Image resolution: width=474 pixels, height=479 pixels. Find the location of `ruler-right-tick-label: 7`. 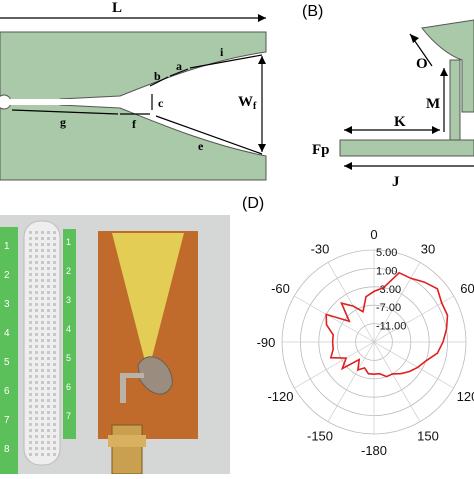

ruler-right-tick-label: 7 is located at coordinates (68, 416).